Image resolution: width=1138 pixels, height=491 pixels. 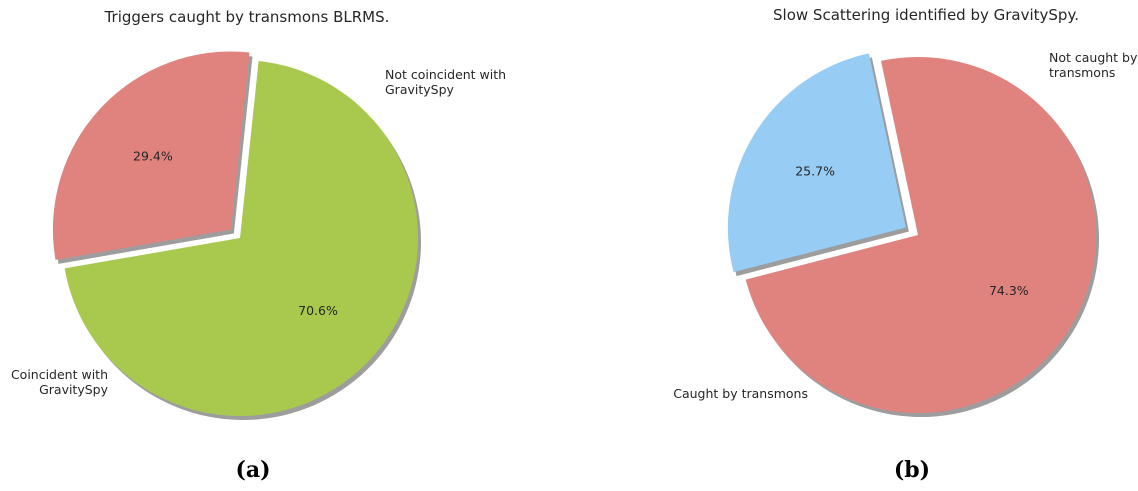 What do you see at coordinates (1009, 290) in the screenshot?
I see `pie-b-slice-1-percent: 74.3%` at bounding box center [1009, 290].